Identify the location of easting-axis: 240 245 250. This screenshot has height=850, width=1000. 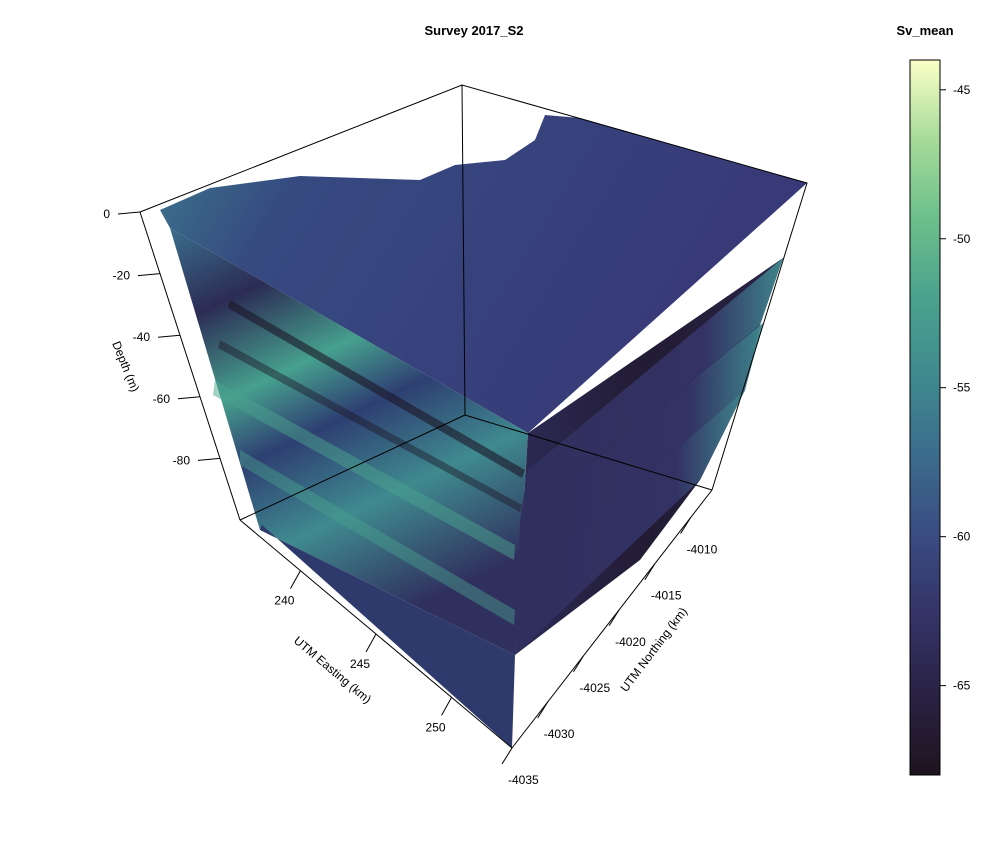
(363, 652).